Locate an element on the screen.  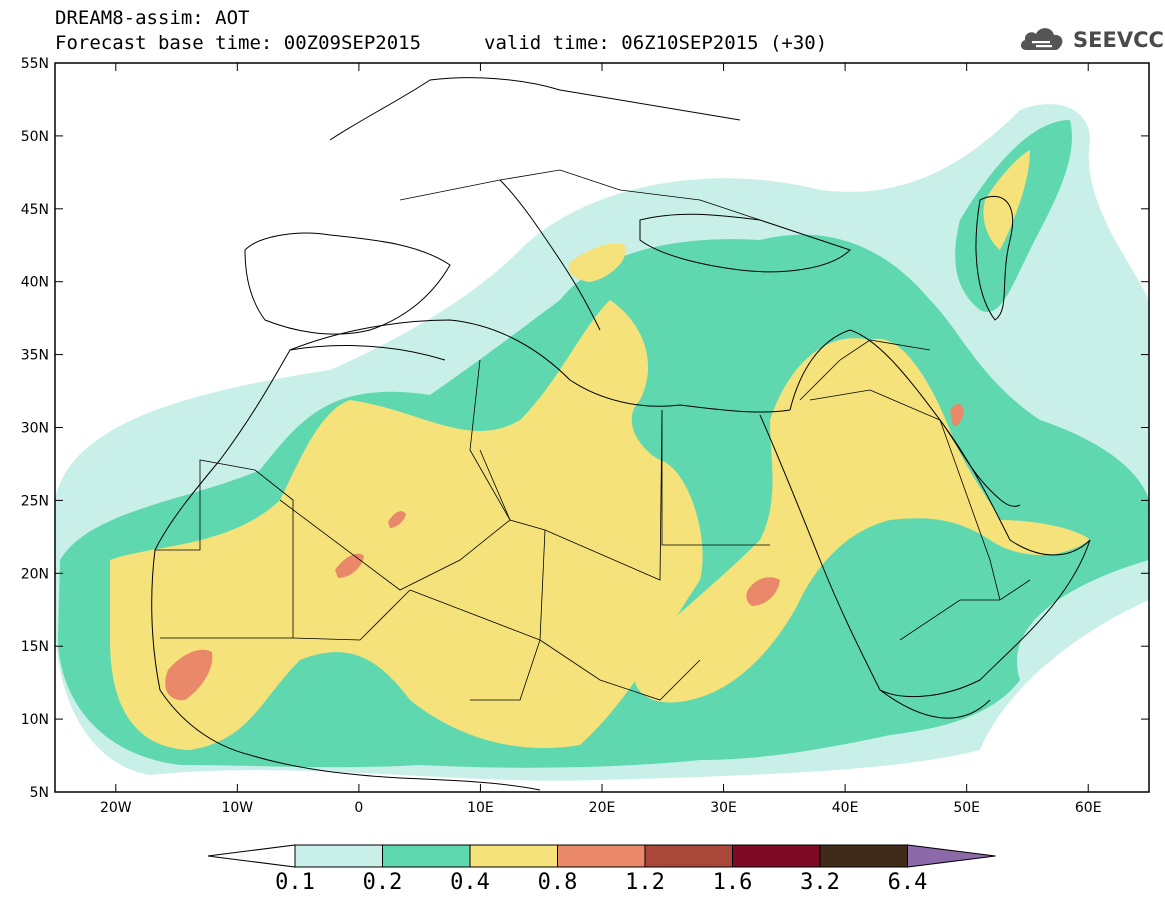
forecast-base-time: Forecast base time: 00Z09SEP2015 is located at coordinates (238, 43).